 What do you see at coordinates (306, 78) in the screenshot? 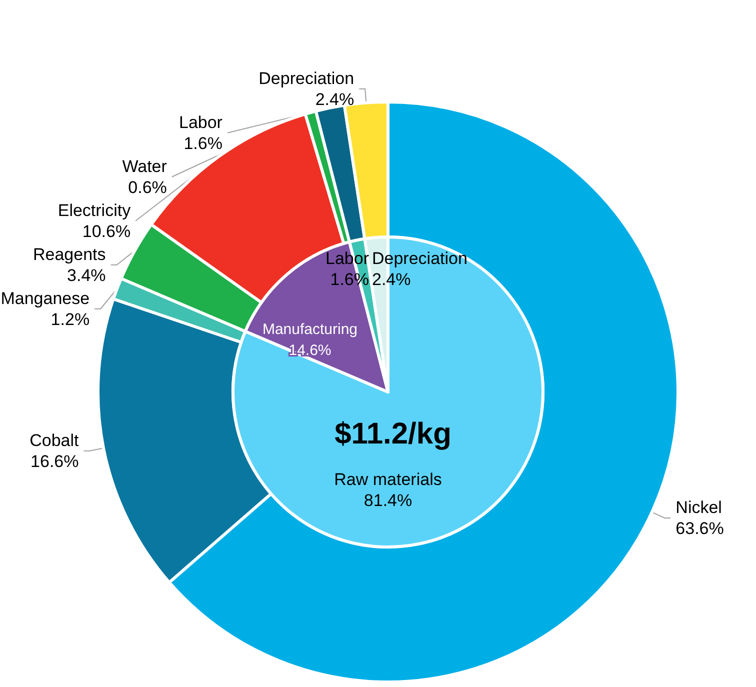
I see `slice-label: Depreciation` at bounding box center [306, 78].